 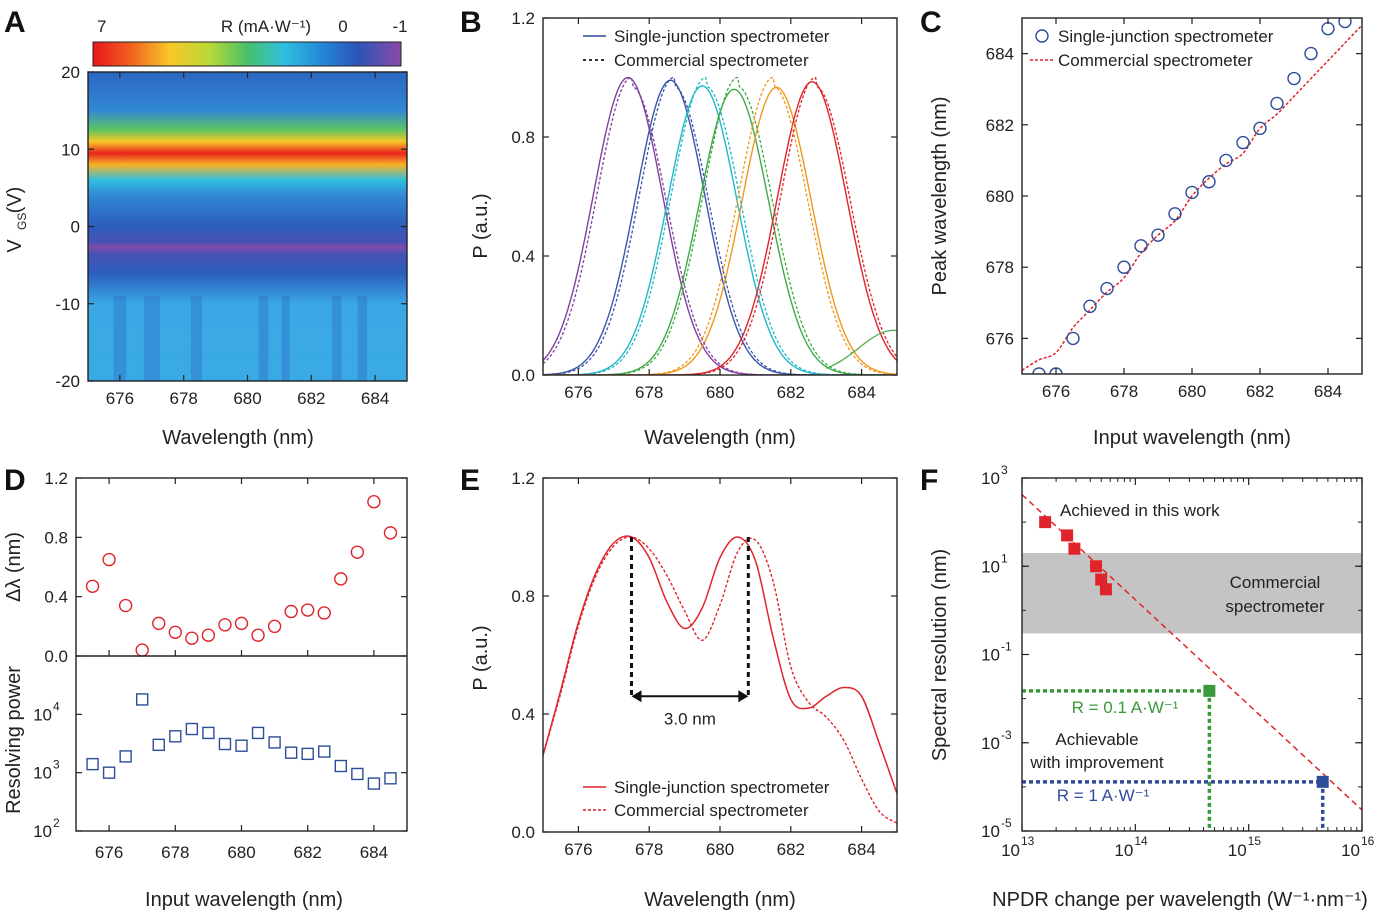 I want to click on panel-label-a: A, so click(x=15, y=22).